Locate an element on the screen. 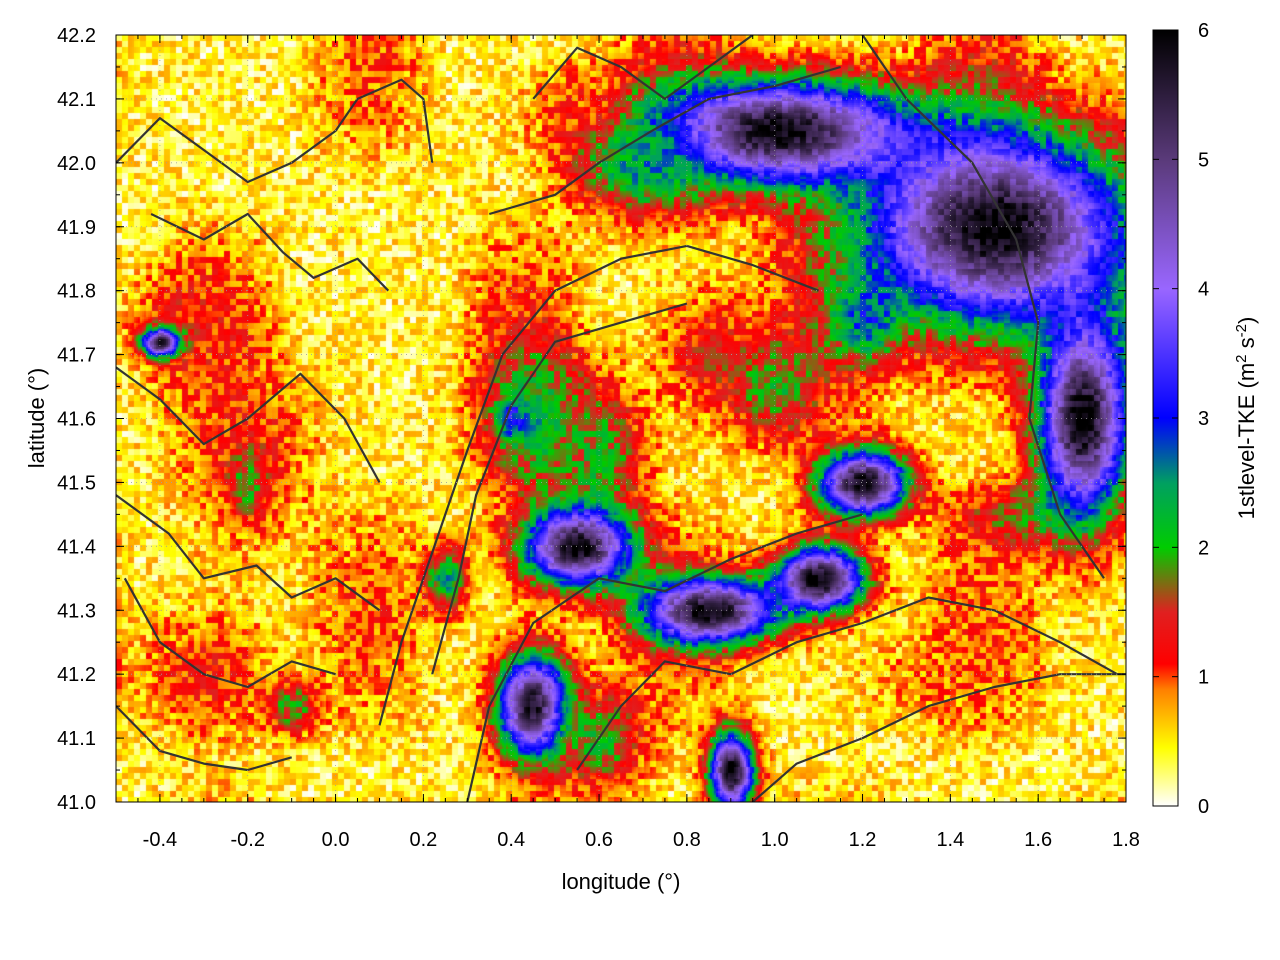  x-tick-label: 0.8 is located at coordinates (687, 840).